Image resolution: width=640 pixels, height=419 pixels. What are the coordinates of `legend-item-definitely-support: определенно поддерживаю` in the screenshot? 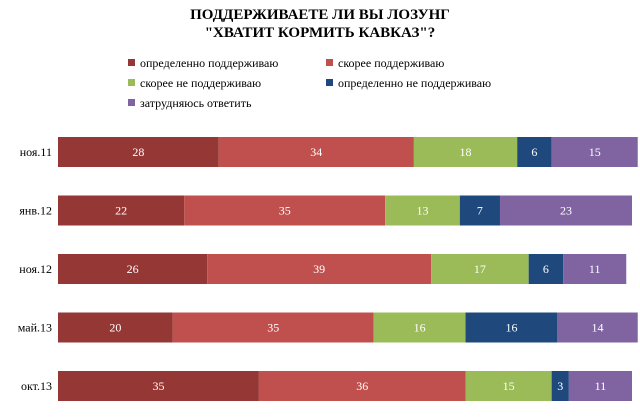 It's located at (203, 63).